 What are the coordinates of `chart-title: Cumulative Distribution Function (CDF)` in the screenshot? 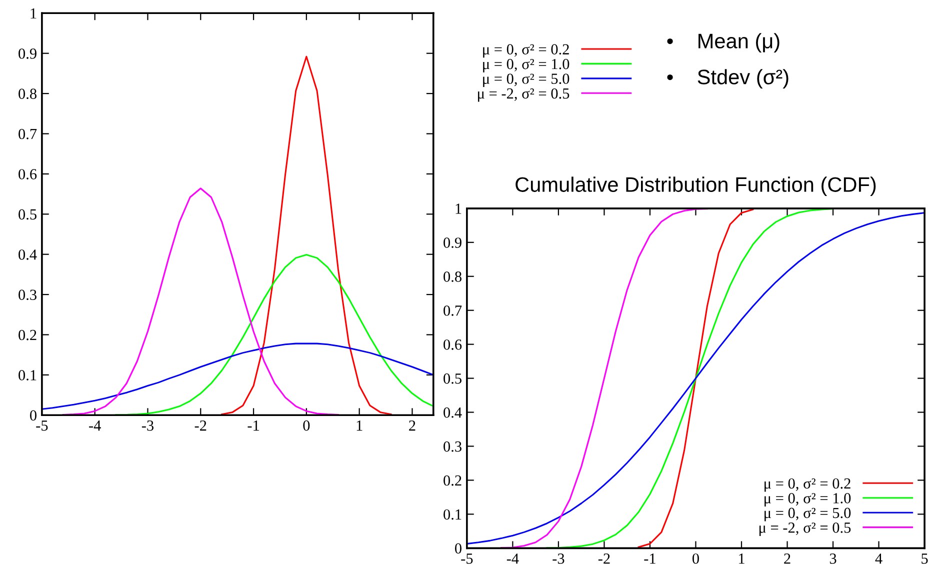 It's located at (696, 186).